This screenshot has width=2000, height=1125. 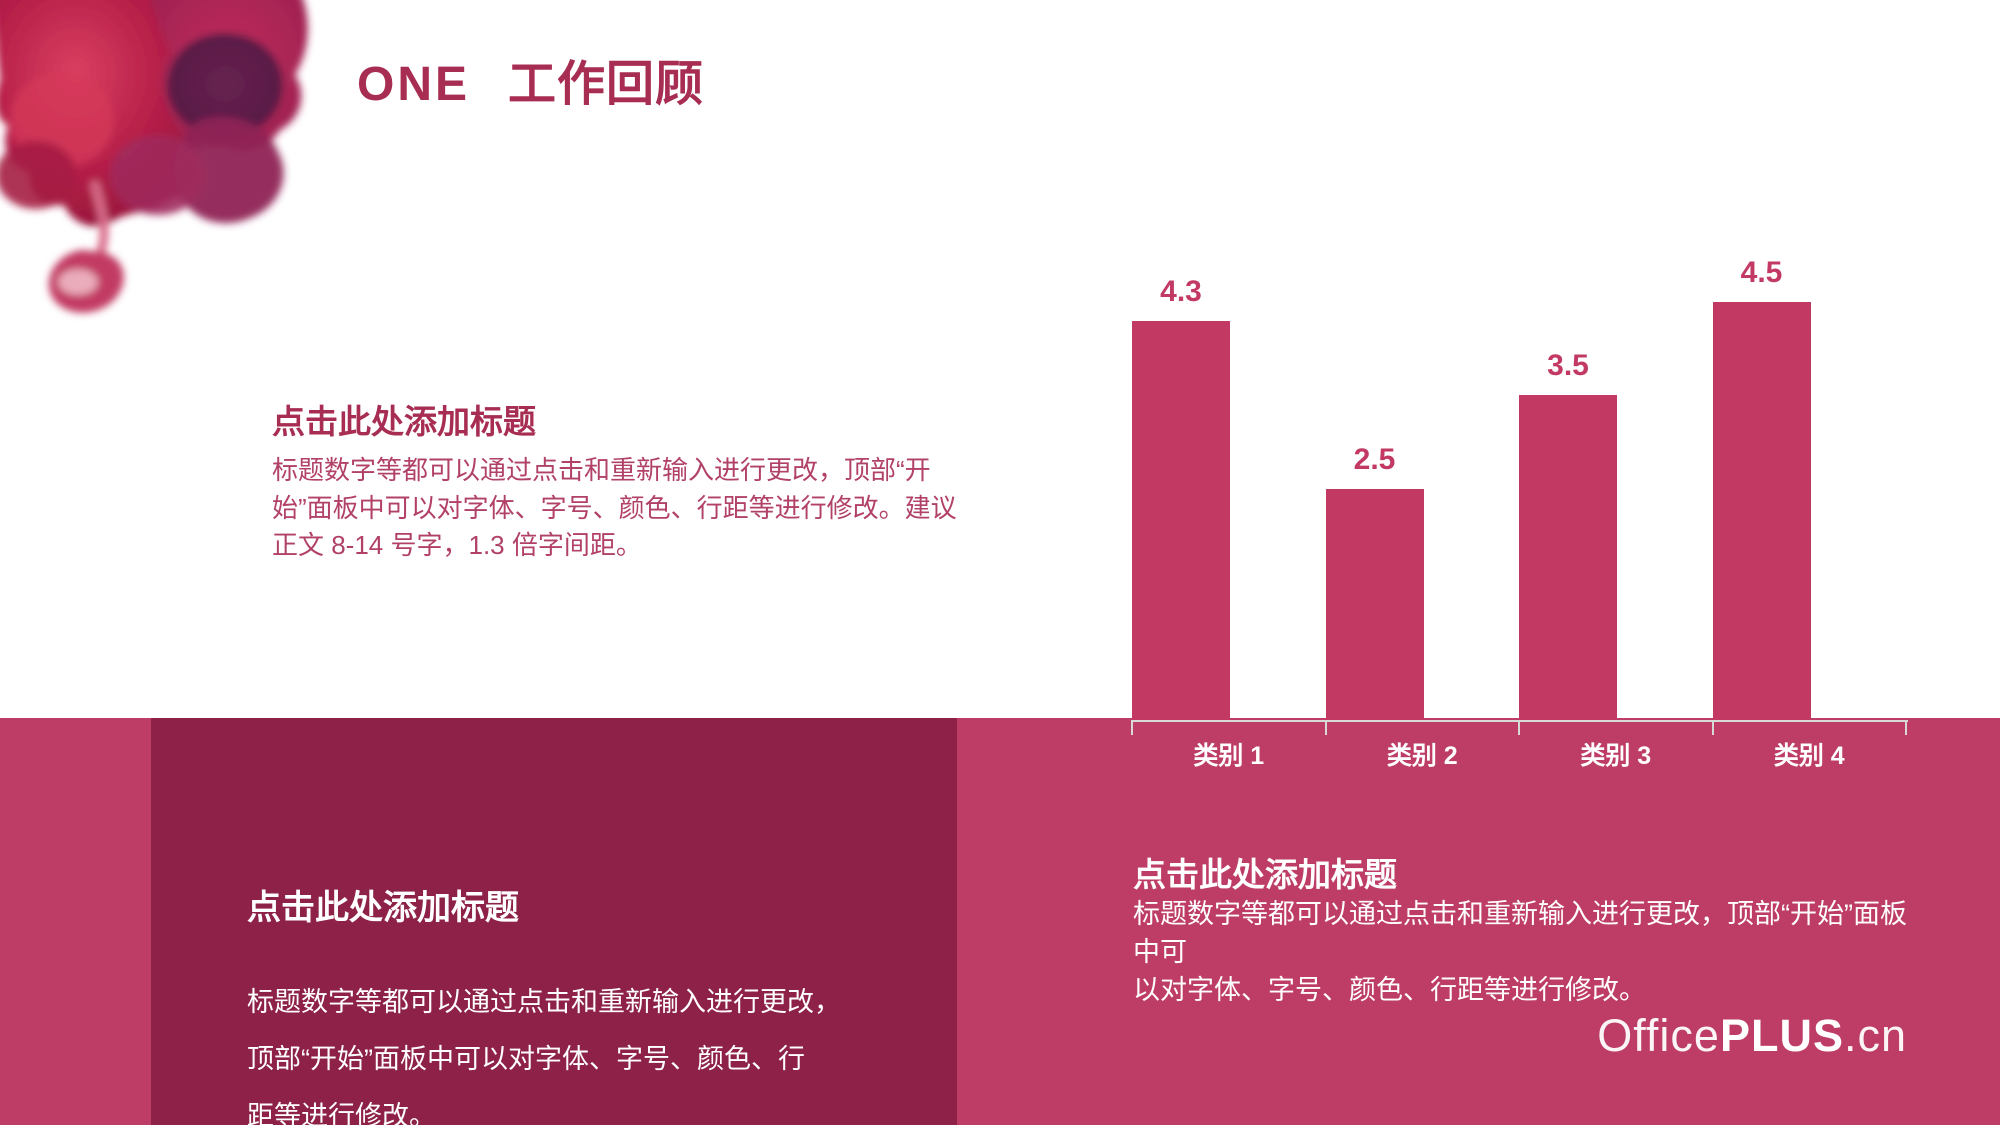 I want to click on logo-plus: PLUS, so click(x=1781, y=1035).